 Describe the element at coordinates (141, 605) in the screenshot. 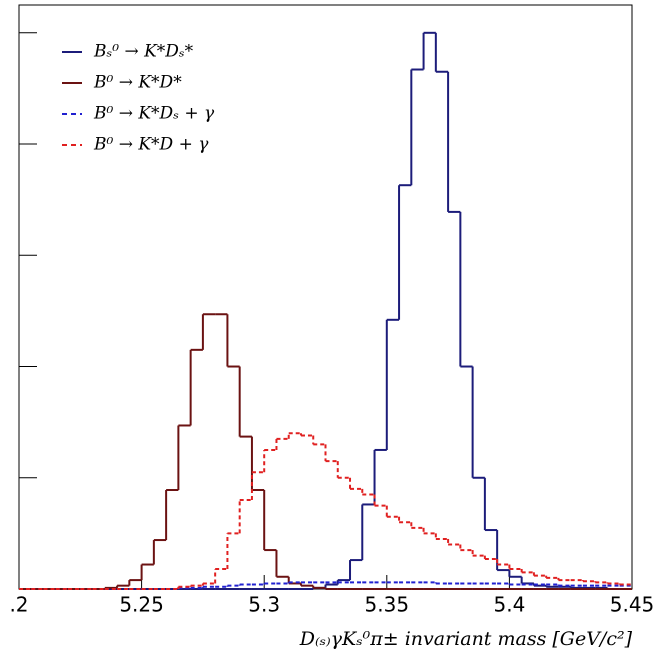

I see `x-tick-label: 5.25` at that location.